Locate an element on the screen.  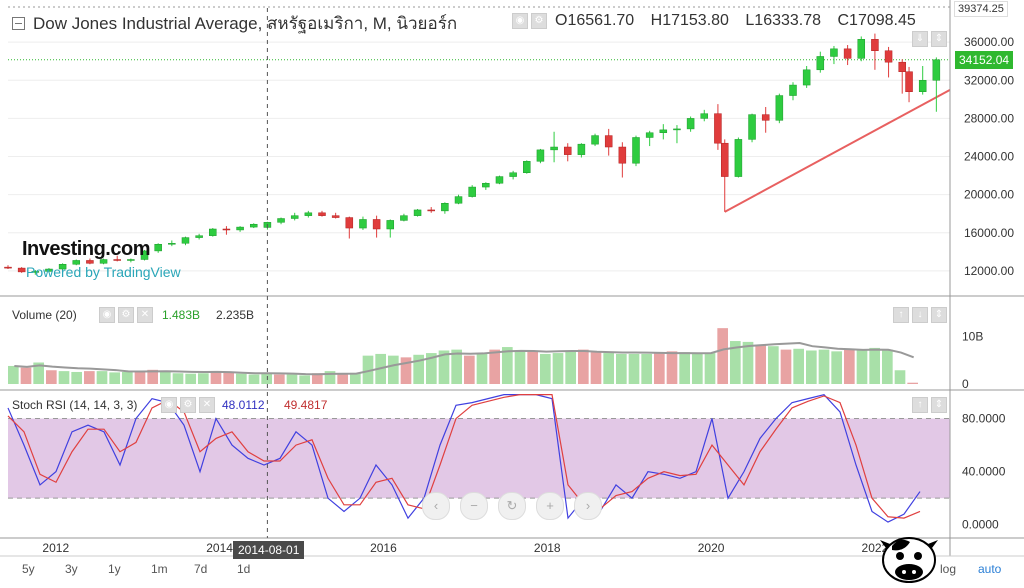
cow-mascot is located at coordinates (909, 560).